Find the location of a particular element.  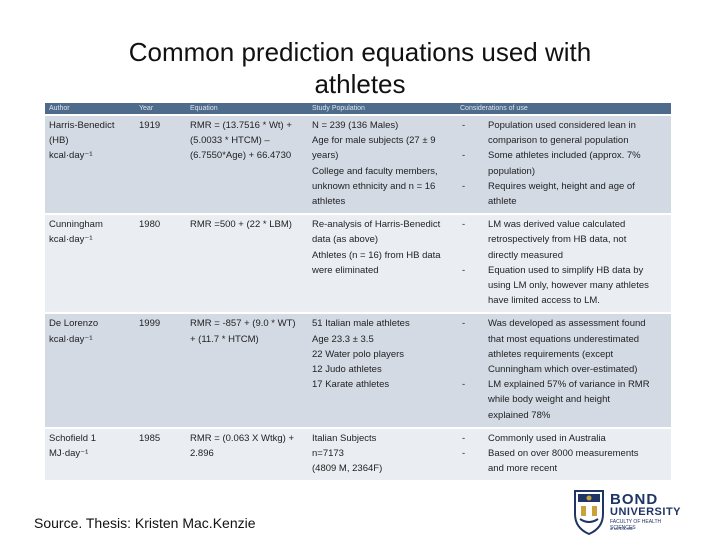

consideration-line: athlete is located at coordinates (502, 202).